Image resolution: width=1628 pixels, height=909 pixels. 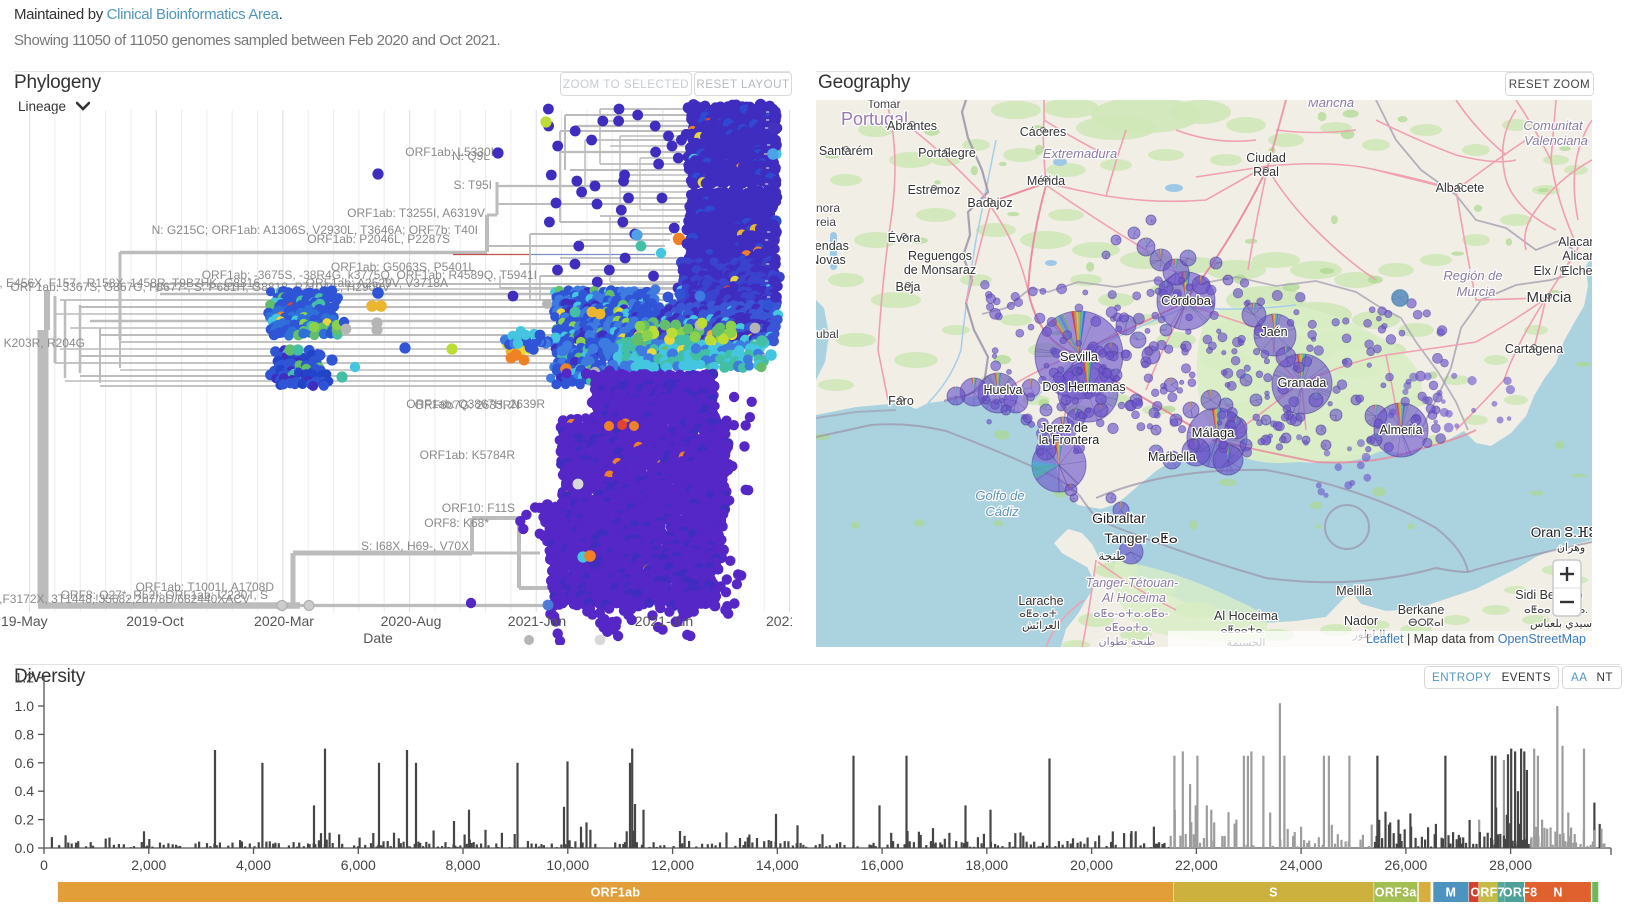 What do you see at coordinates (874, 119) in the screenshot?
I see `svg-text: Portugal` at bounding box center [874, 119].